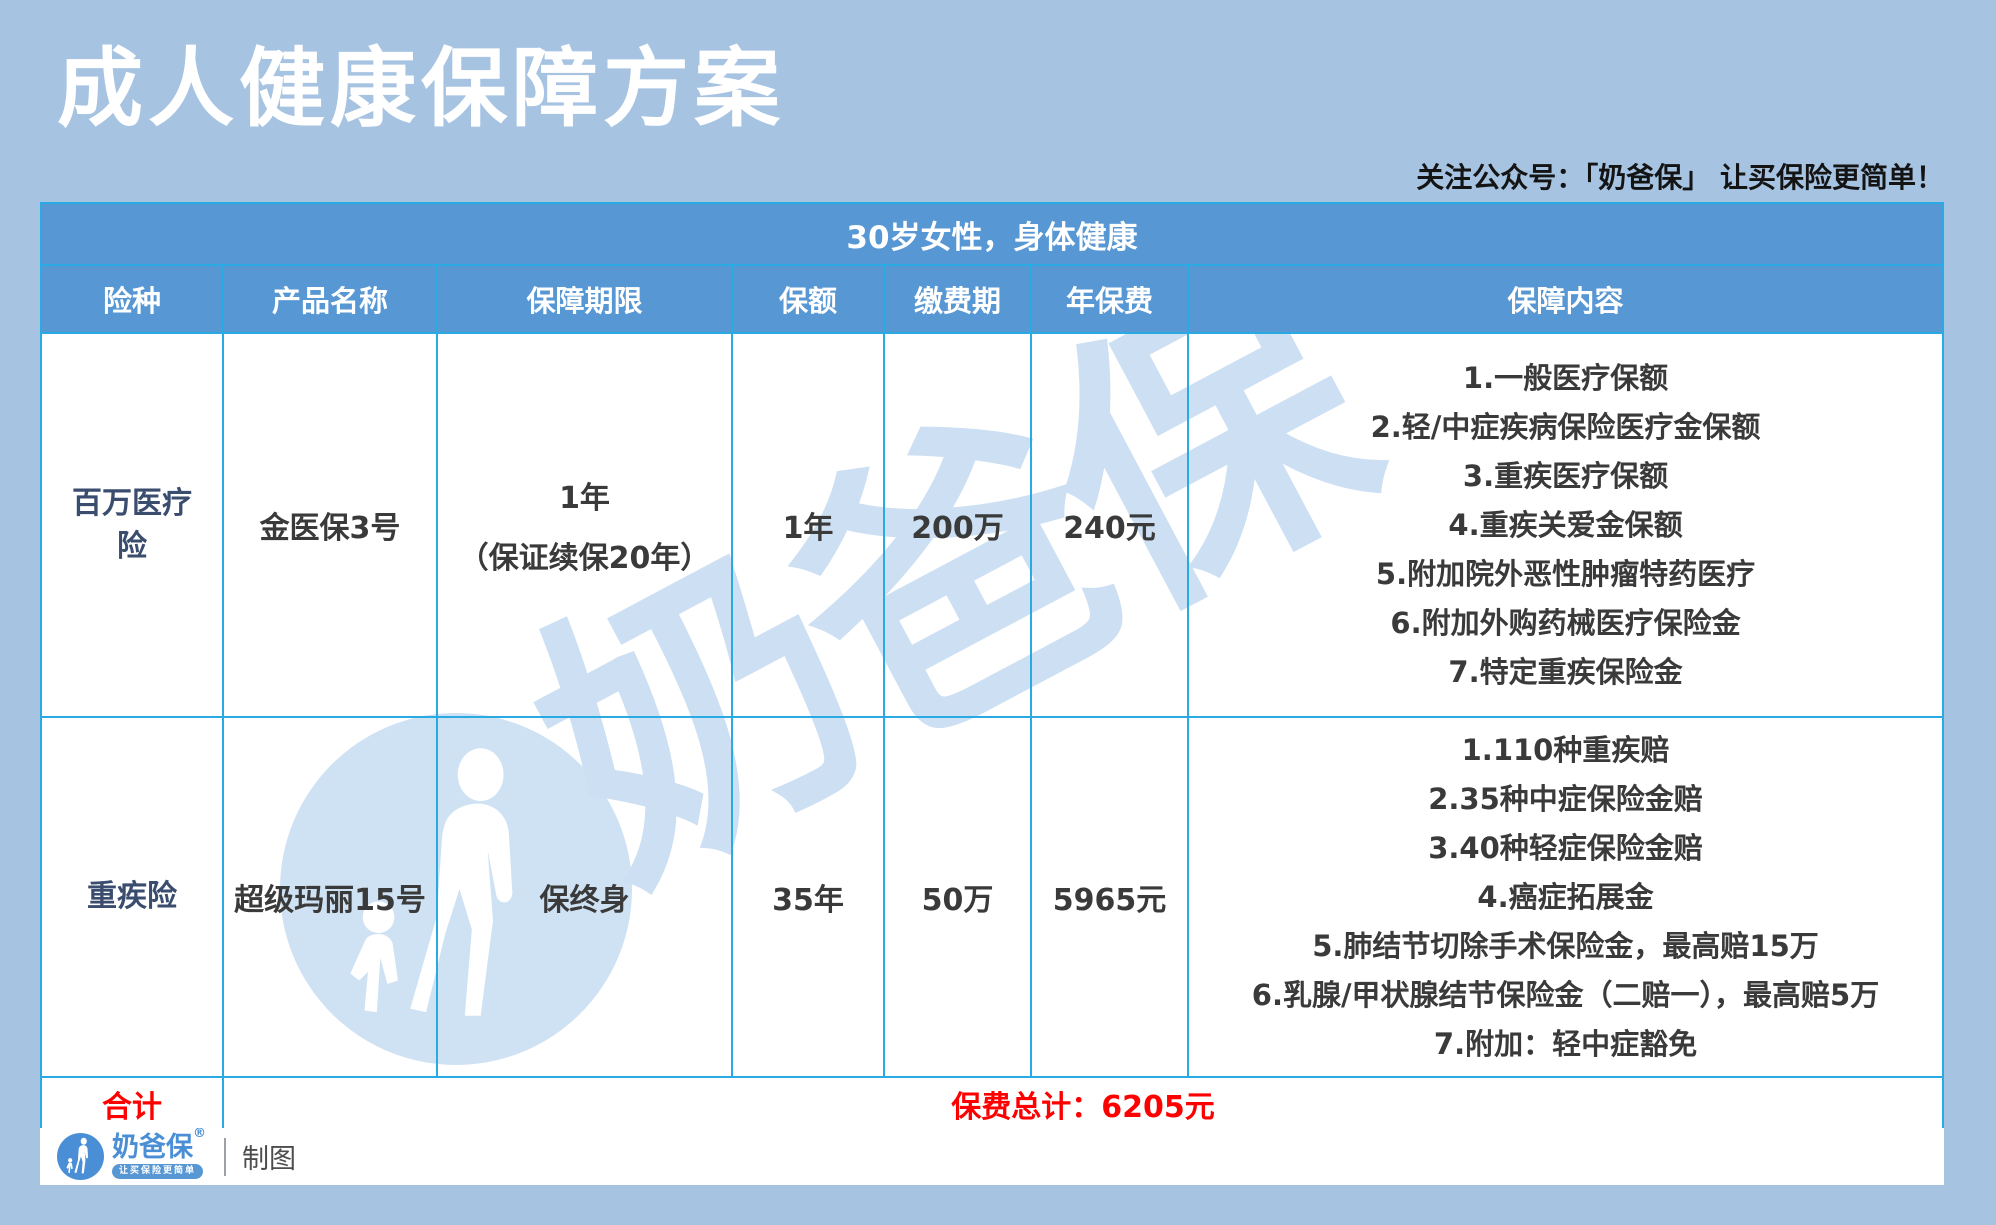 This screenshot has height=1225, width=1996. Describe the element at coordinates (1565, 749) in the screenshot. I see `benefit-item: 1.110种重疾赔` at that location.